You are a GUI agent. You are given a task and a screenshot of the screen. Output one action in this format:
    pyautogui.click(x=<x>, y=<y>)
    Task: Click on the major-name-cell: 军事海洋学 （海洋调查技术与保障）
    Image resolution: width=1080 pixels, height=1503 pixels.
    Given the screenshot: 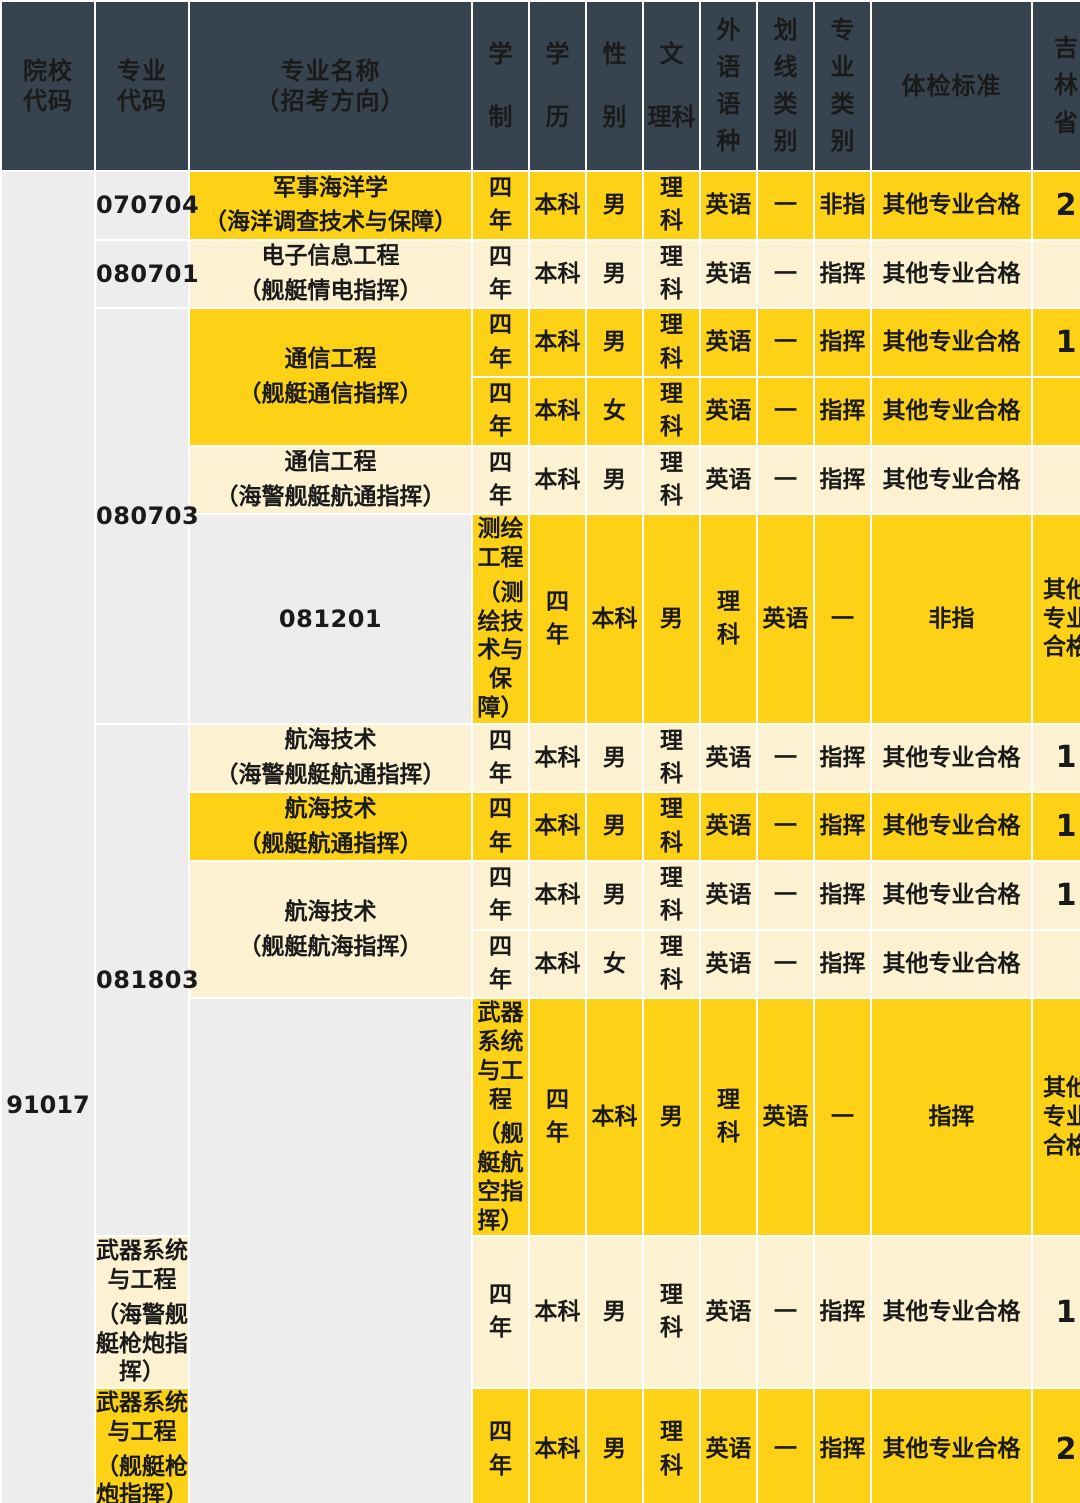 What is the action you would take?
    pyautogui.click(x=330, y=205)
    